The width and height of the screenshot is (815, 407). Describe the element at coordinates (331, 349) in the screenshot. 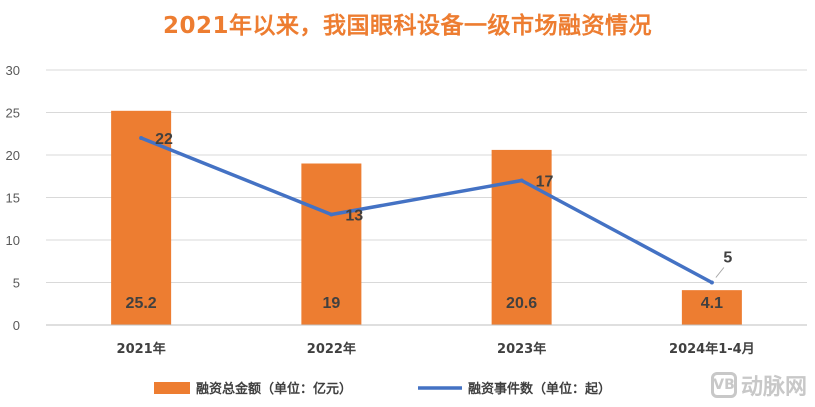

I see `x-tick-label: 2022年` at that location.